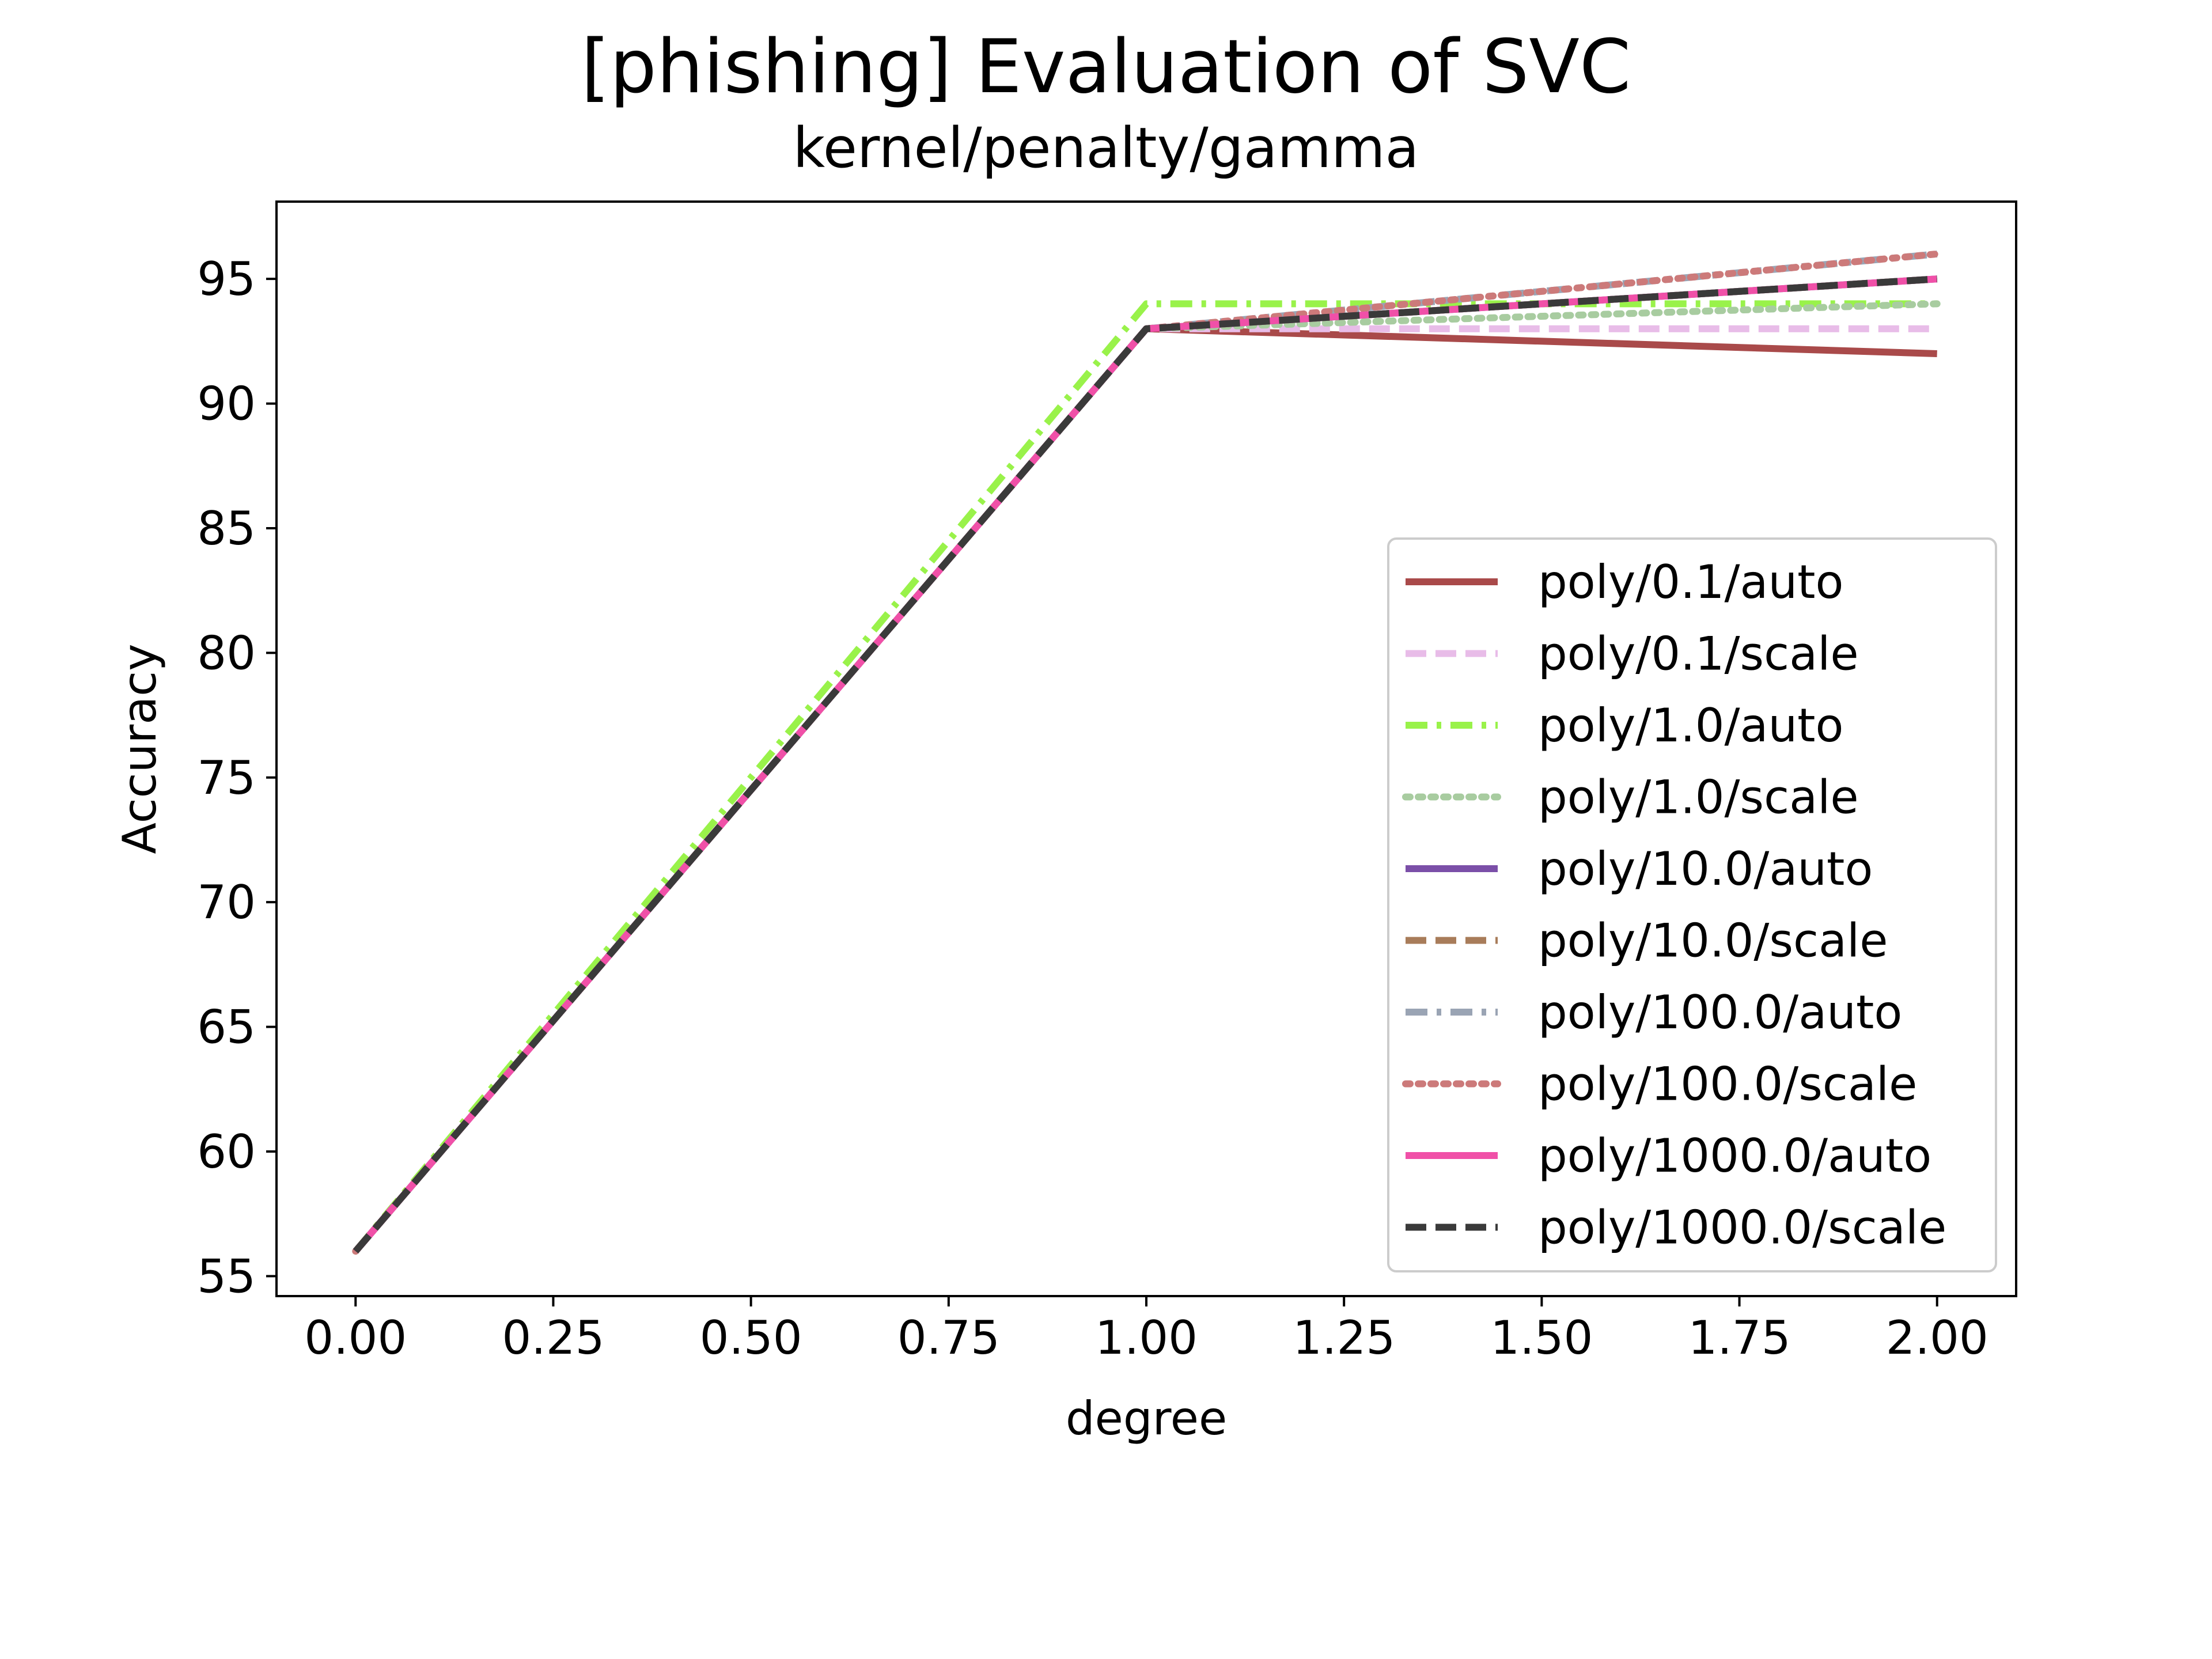 This screenshot has width=2212, height=1659. Describe the element at coordinates (1690, 725) in the screenshot. I see `legend-label: poly/1.0/auto` at that location.